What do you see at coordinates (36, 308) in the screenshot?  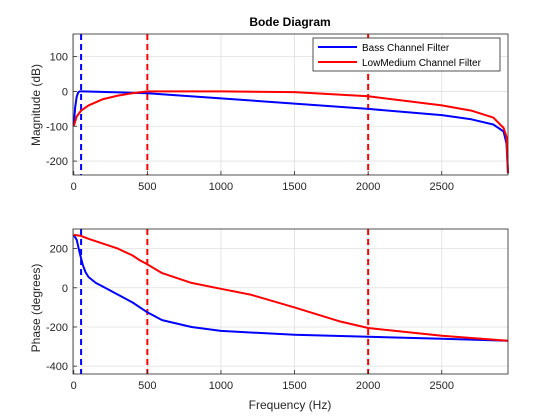 I see `phase-y-label: Phase (degrees)` at bounding box center [36, 308].